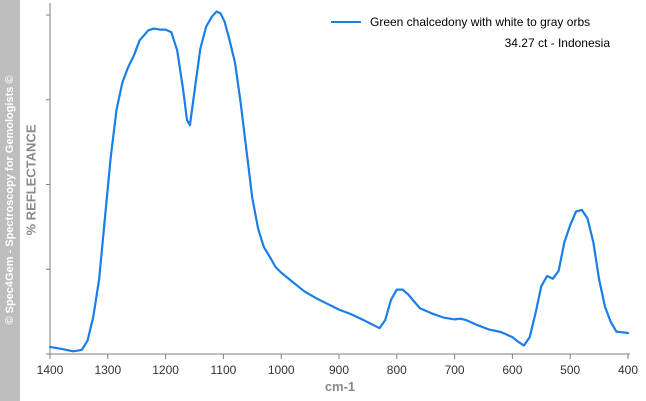 The width and height of the screenshot is (646, 401). Describe the element at coordinates (512, 370) in the screenshot. I see `x-tick-label: 600` at that location.